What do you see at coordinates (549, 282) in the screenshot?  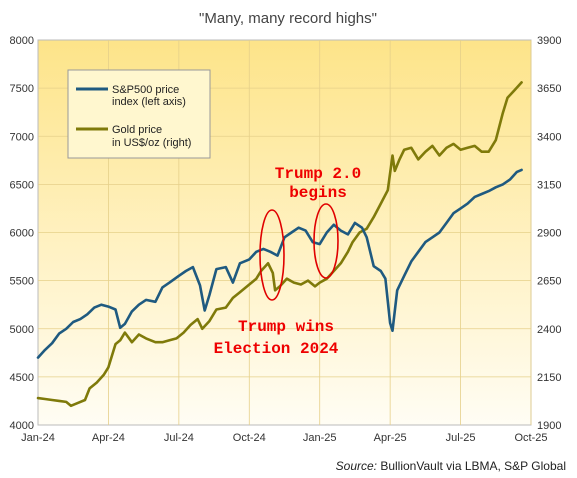 I see `y-right-tick-label: 2650` at bounding box center [549, 282].